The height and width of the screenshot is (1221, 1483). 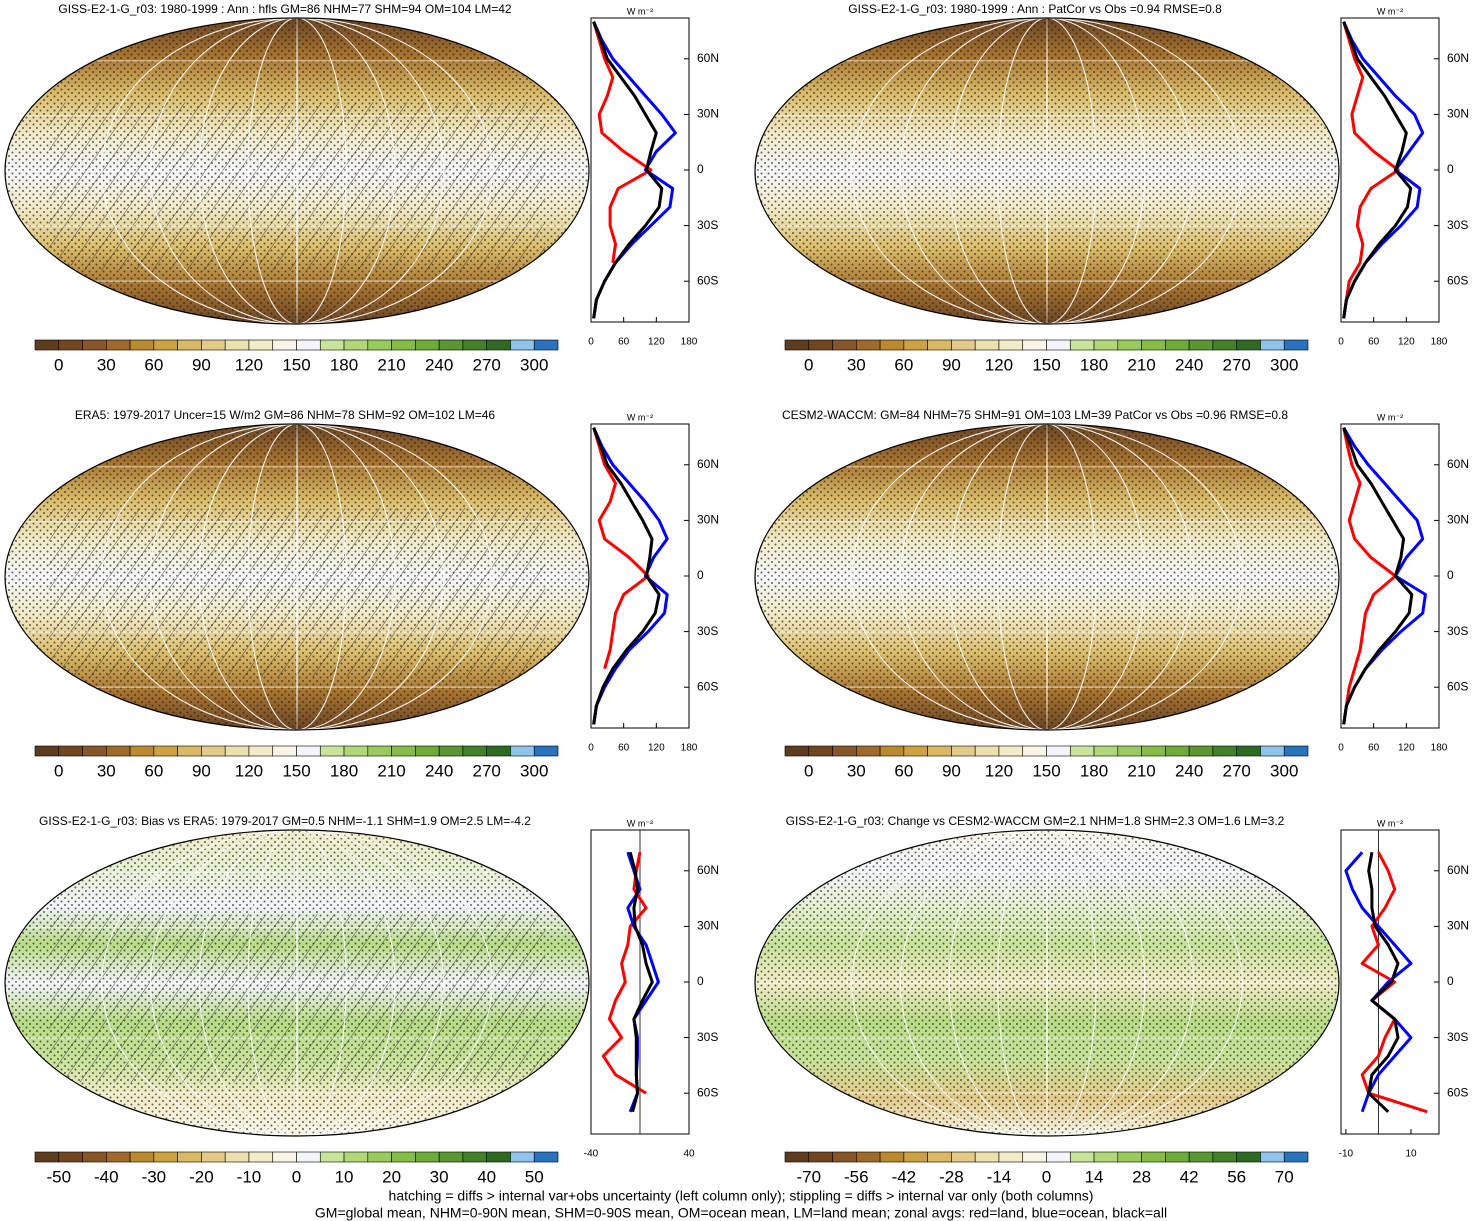 What do you see at coordinates (1457, 631) in the screenshot?
I see `y-tick-label: 30S` at bounding box center [1457, 631].